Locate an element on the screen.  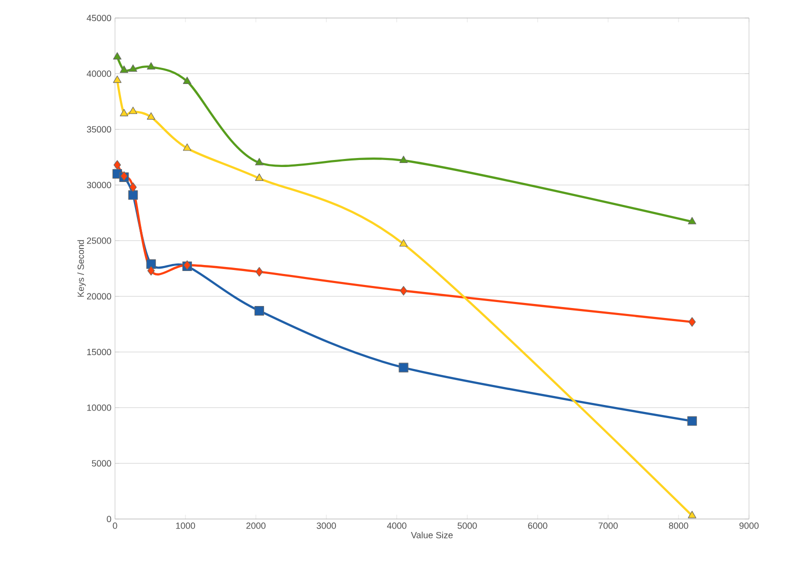
y-tick-label: 25000 is located at coordinates (99, 240).